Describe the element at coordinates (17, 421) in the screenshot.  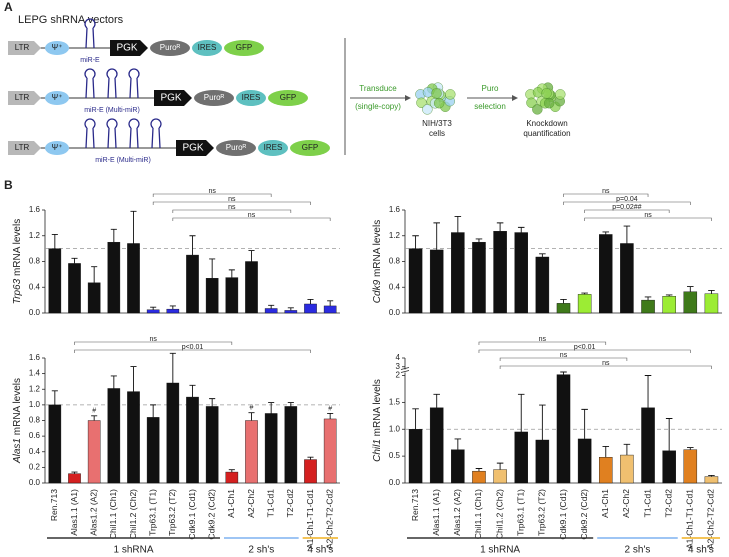
I see `y-axis-label: Alas1 mRNA levels` at that location.